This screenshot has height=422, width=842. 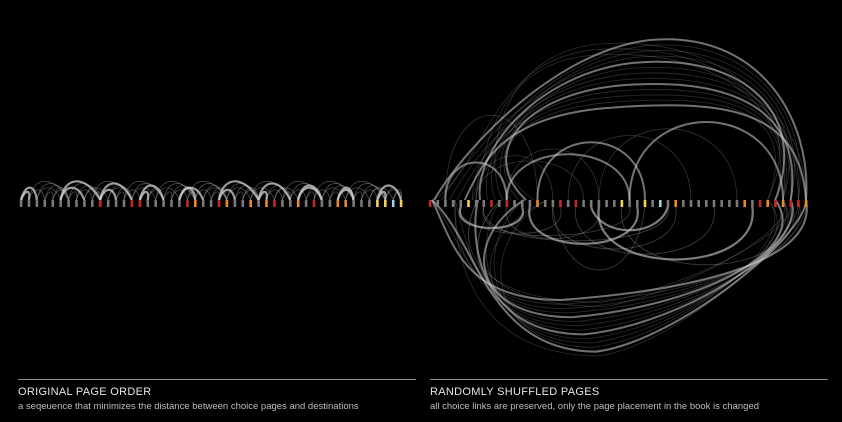 I want to click on left-panel-links, so click(x=211, y=190).